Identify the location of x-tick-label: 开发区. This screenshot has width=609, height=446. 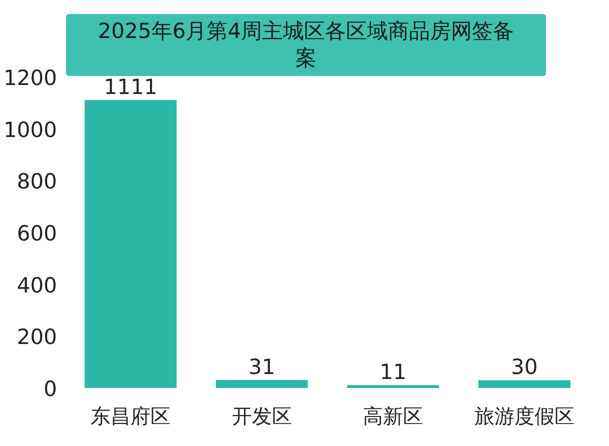
(262, 416).